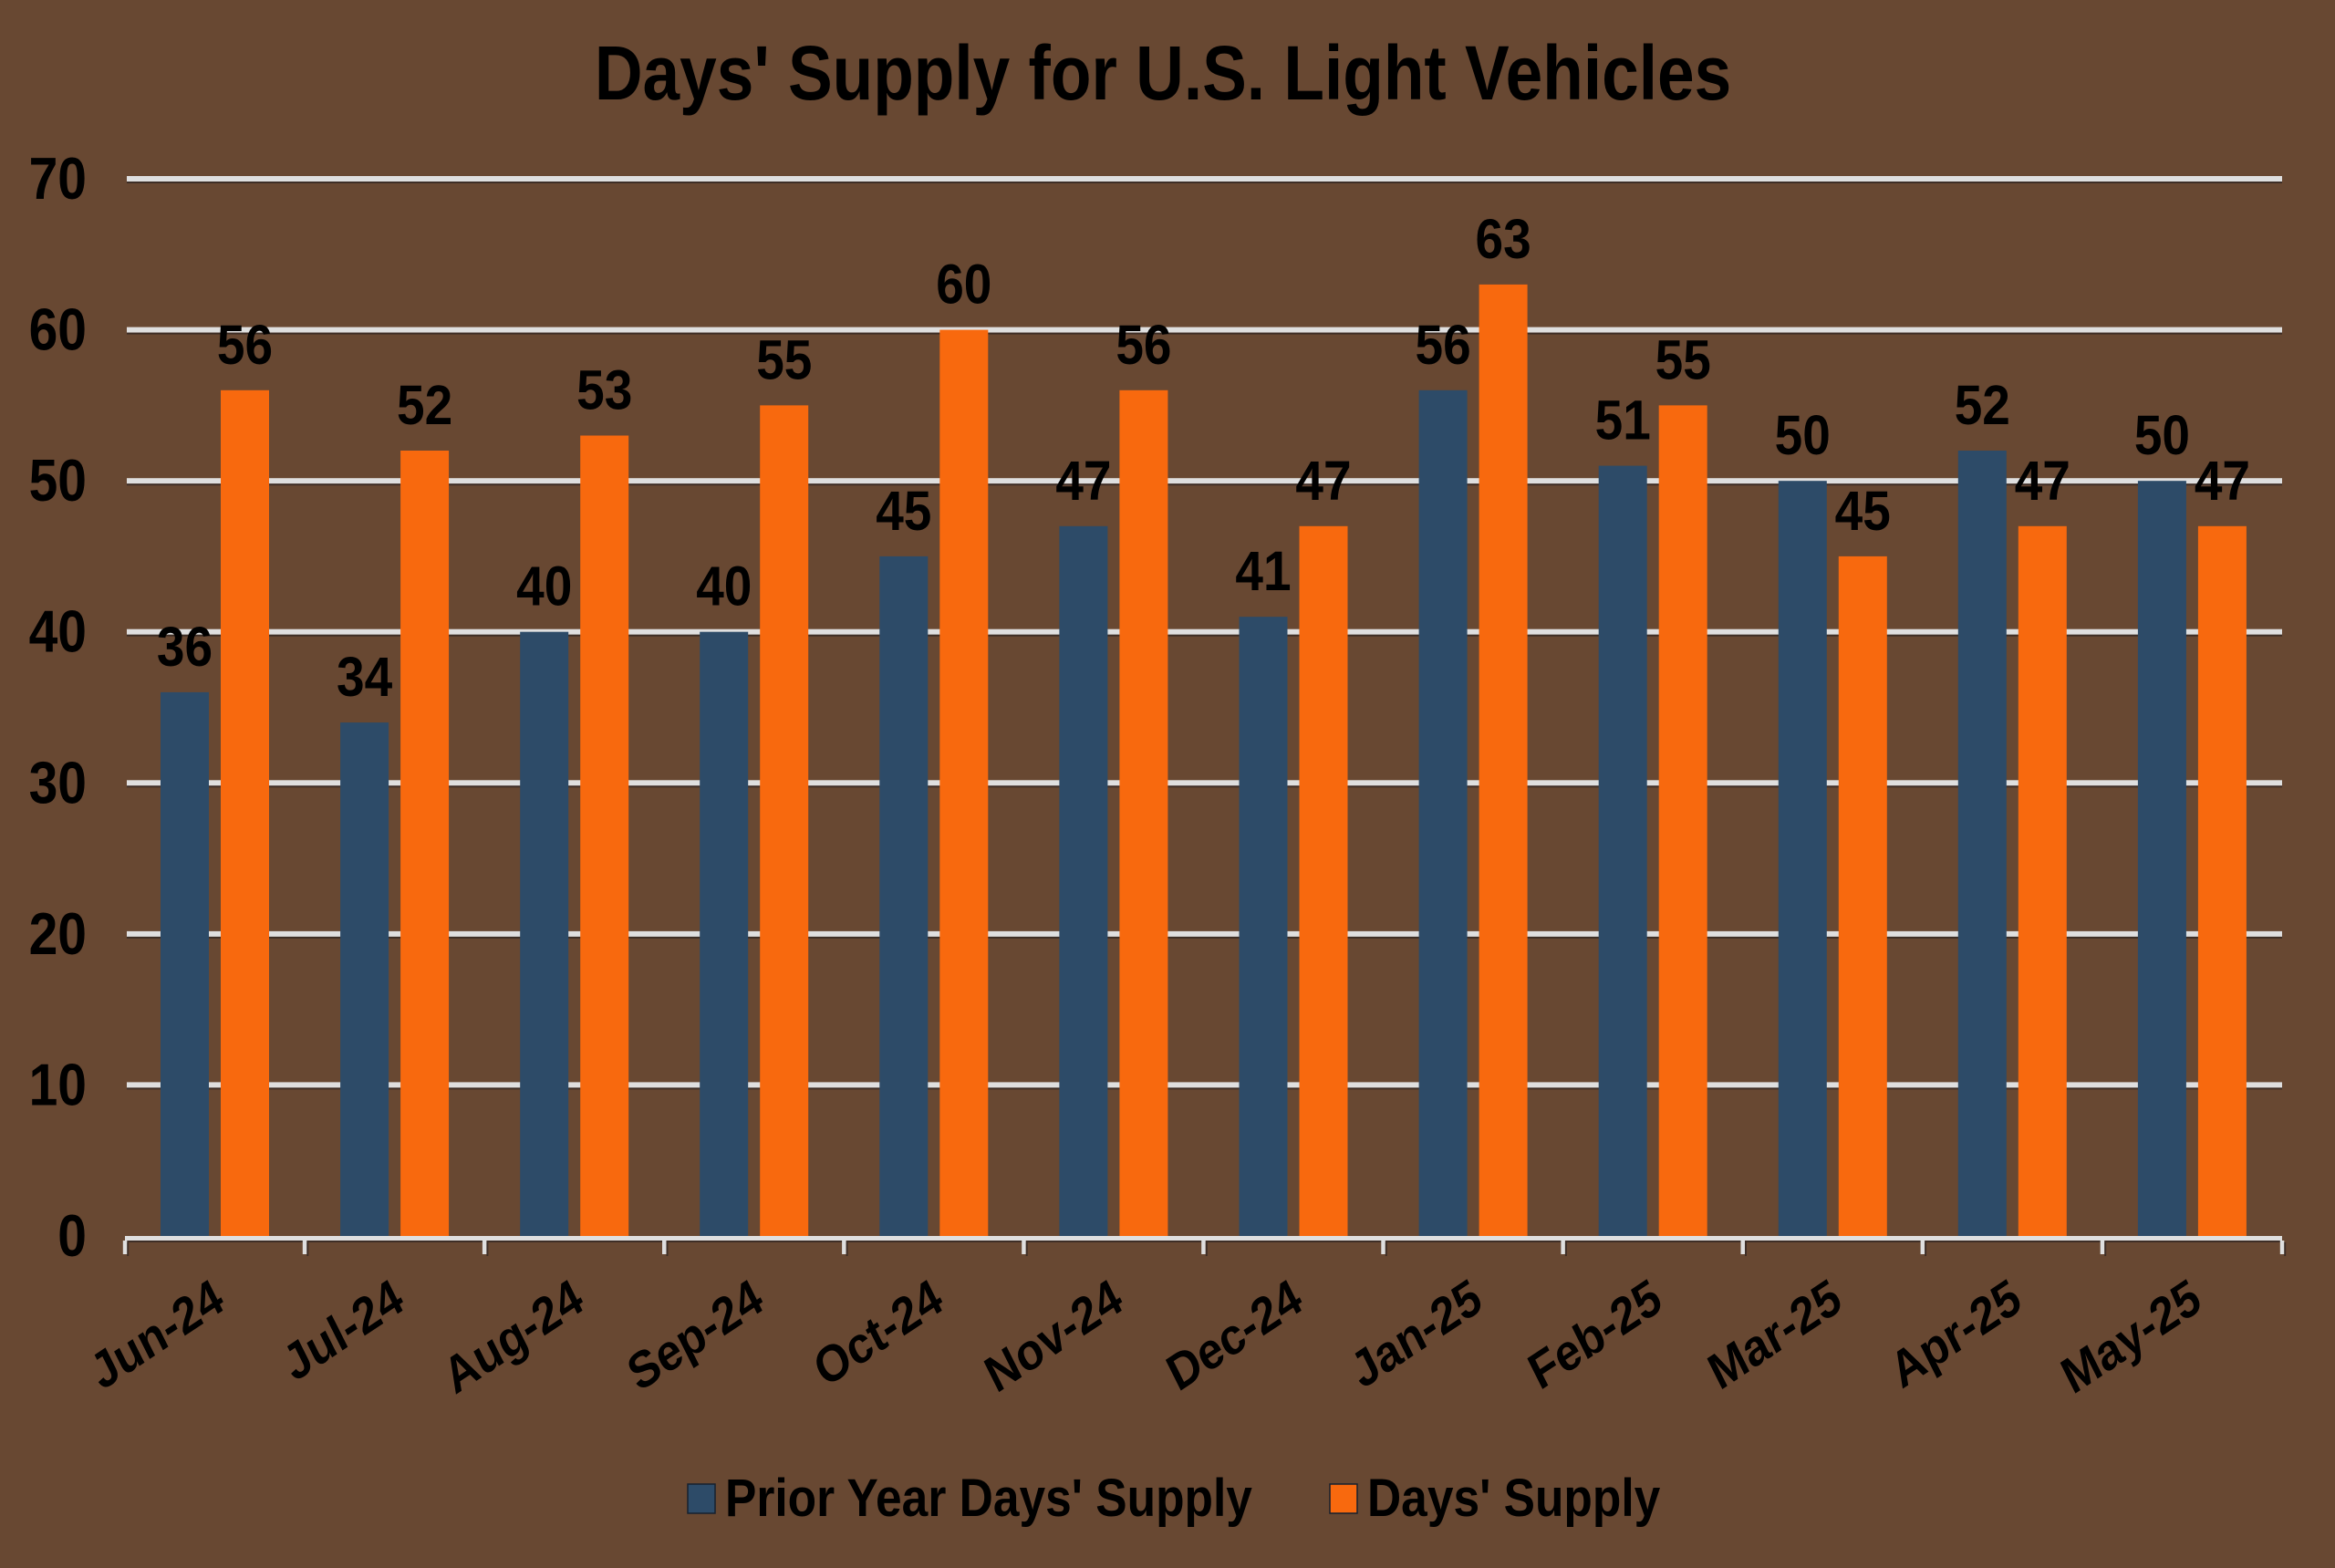 Image resolution: width=2335 pixels, height=1568 pixels. Describe the element at coordinates (58, 933) in the screenshot. I see `svg-text: 20` at that location.